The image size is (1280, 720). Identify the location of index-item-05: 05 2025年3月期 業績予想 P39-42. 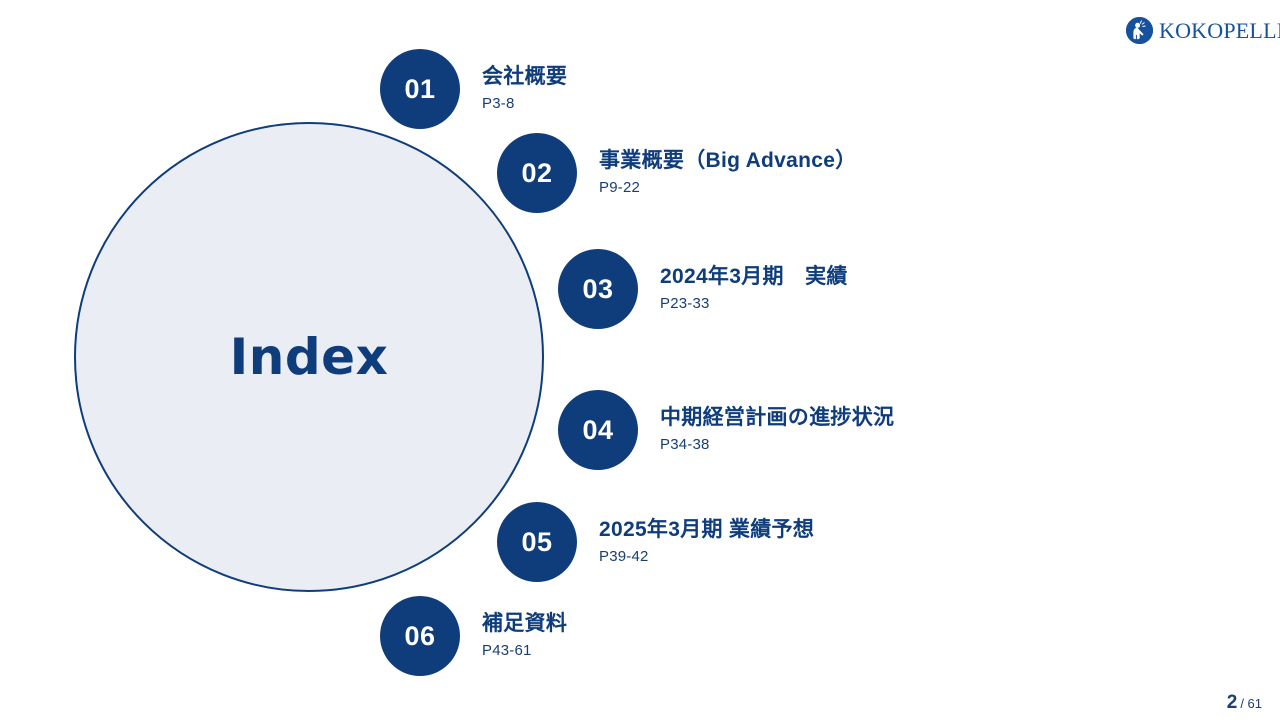
(655, 542).